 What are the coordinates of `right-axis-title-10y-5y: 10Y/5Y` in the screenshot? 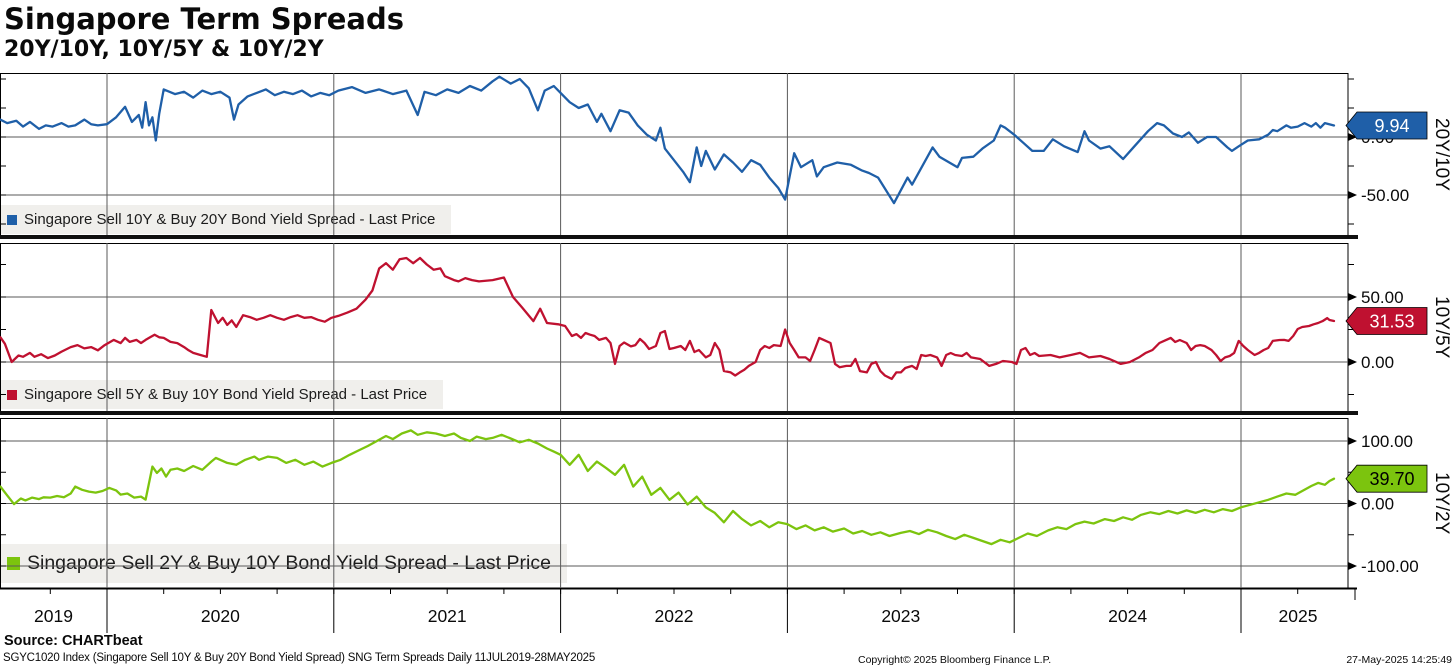 It's located at (1441, 327).